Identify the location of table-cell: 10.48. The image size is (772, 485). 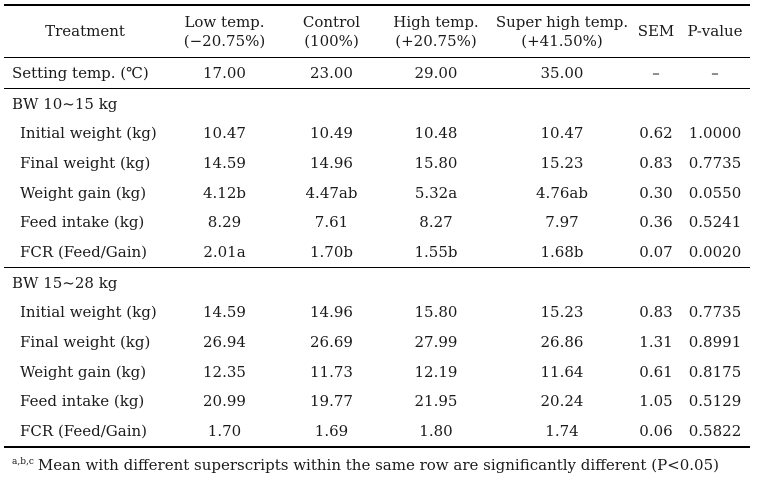
(436, 133).